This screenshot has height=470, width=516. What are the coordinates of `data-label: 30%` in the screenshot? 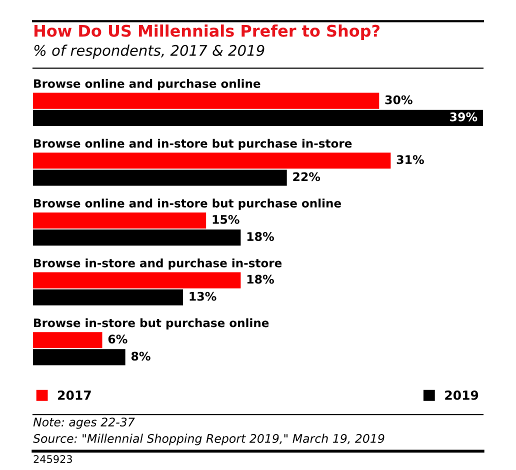 It's located at (398, 99).